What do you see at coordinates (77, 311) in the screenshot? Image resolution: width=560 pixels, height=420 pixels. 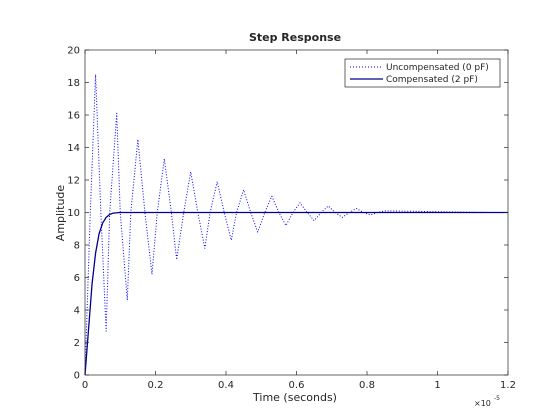 I see `y-tick-label: 4` at bounding box center [77, 311].